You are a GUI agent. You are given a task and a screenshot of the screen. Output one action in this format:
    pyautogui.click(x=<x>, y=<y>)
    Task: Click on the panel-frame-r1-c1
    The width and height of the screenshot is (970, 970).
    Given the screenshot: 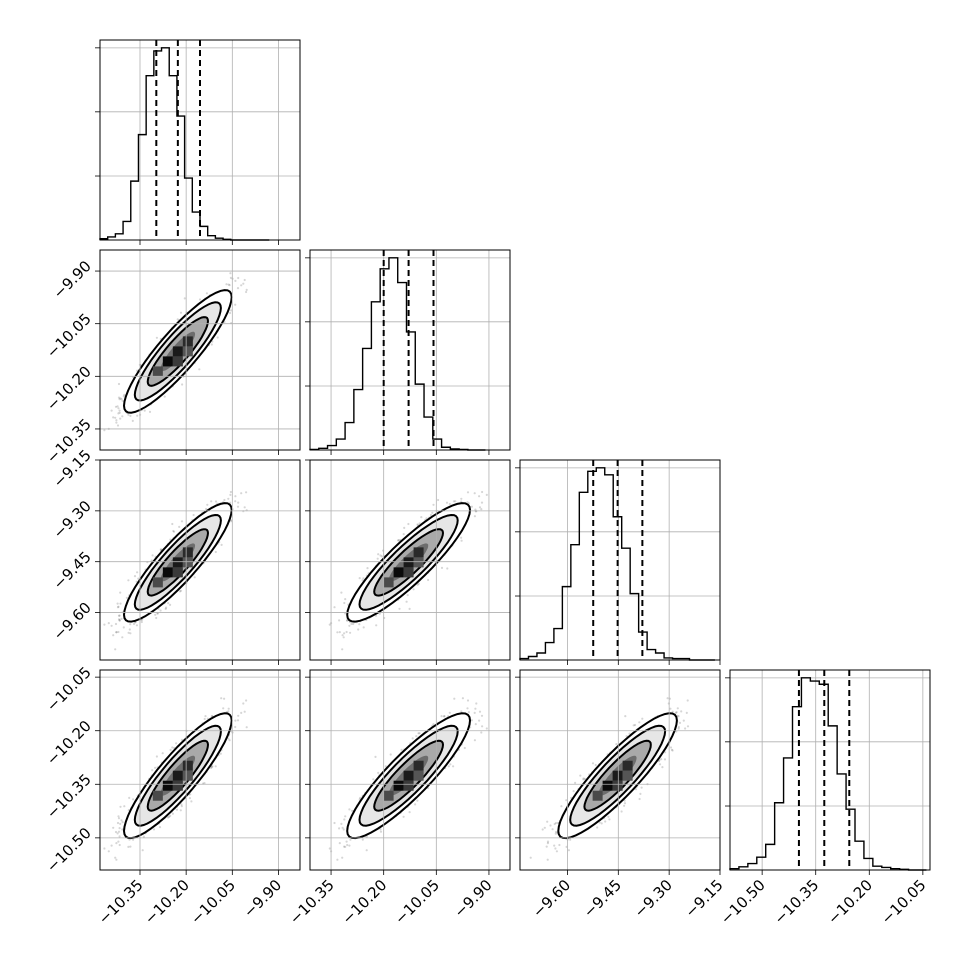 What is the action you would take?
    pyautogui.click(x=410, y=350)
    